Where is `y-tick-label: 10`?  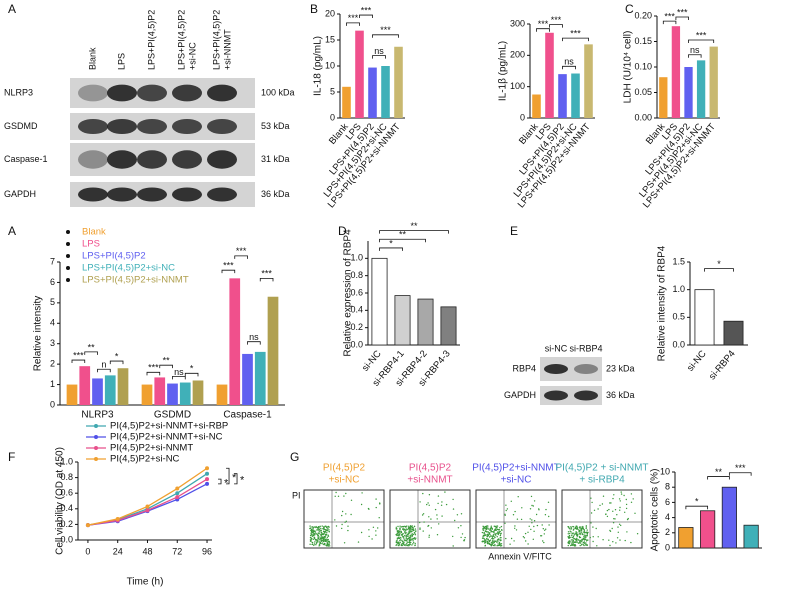
y-tick-label: 10 is located at coordinates (330, 65).